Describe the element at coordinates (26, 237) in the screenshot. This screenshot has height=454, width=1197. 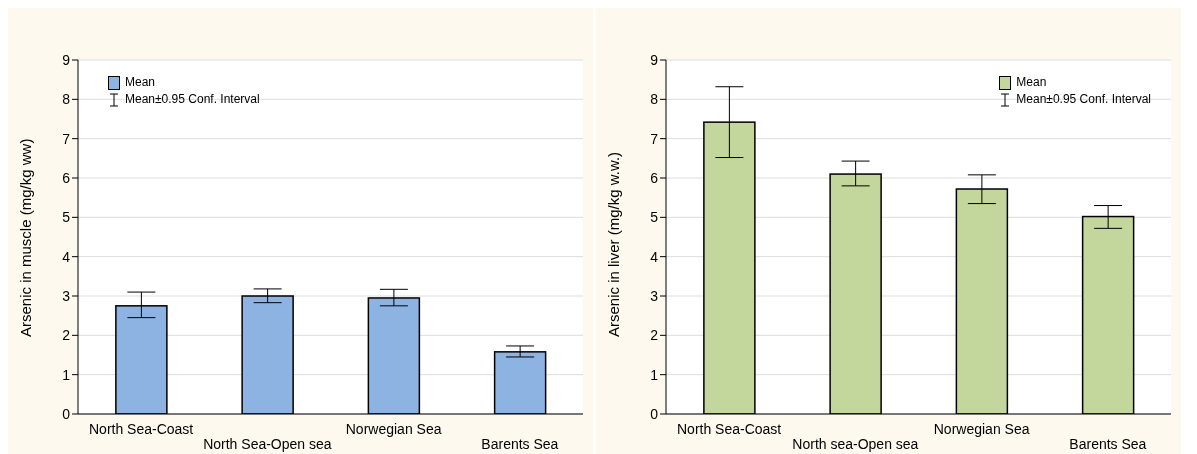
I see `y-axis-title: Arsenic in muscle (mg/kg ww)` at that location.